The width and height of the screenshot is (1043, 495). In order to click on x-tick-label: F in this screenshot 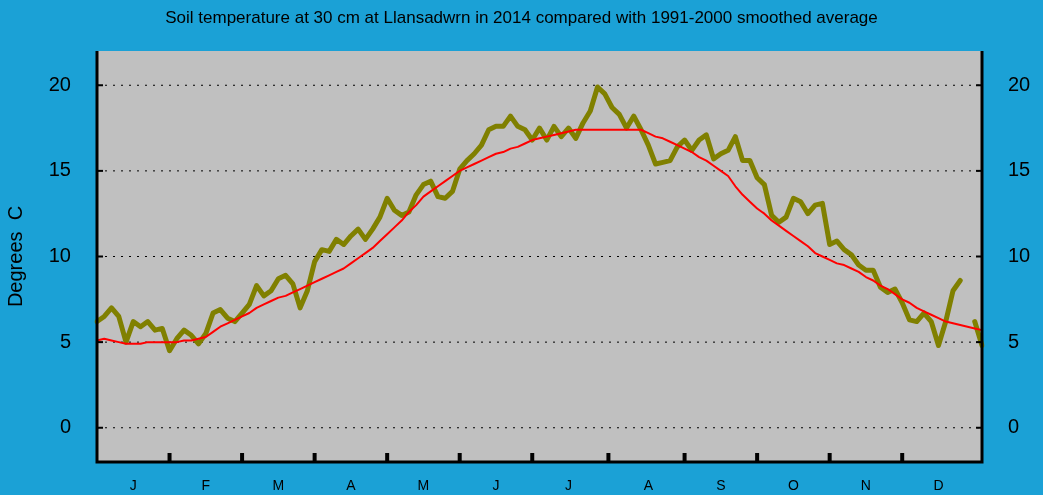, I will do `click(206, 485)`.